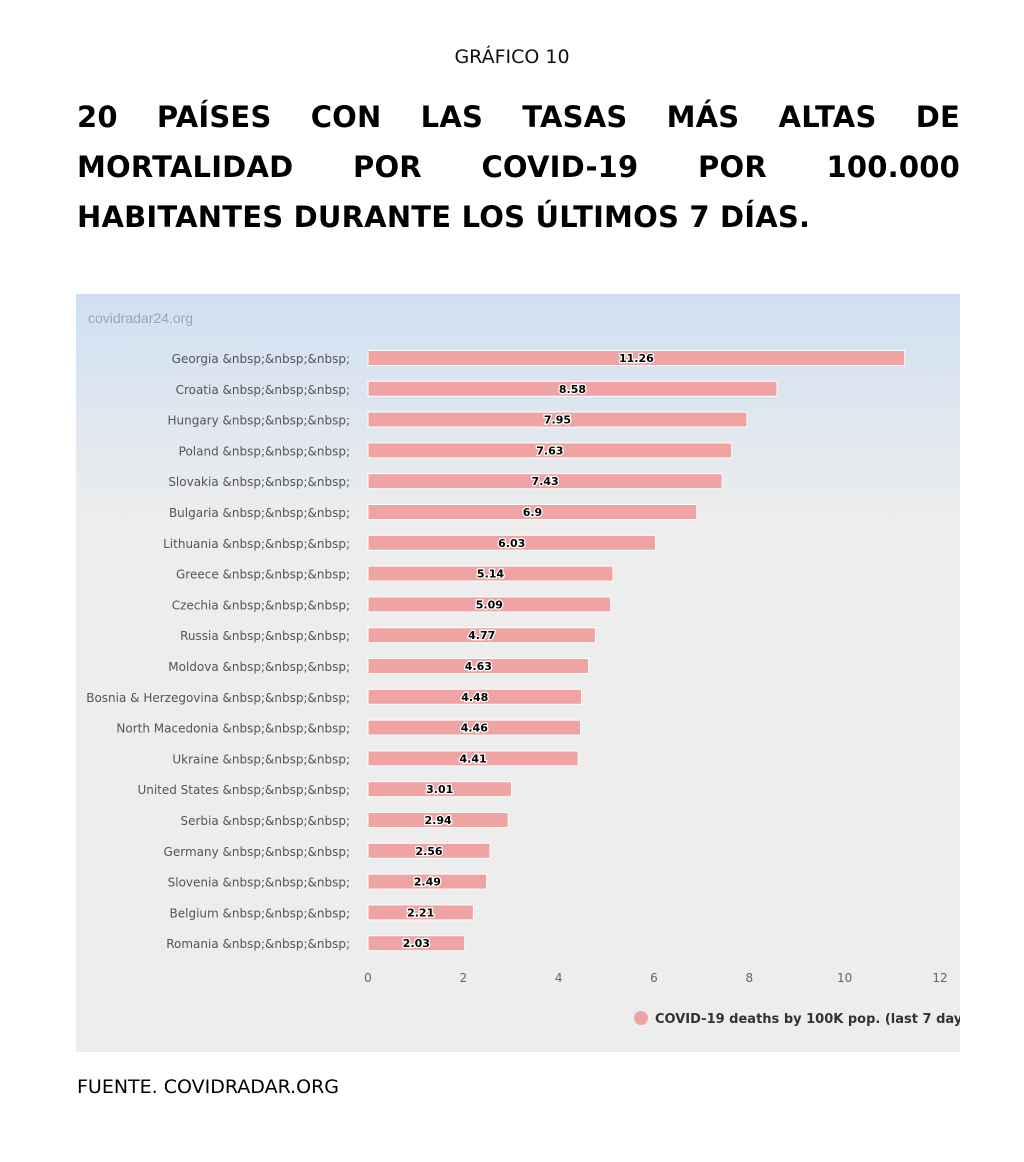  I want to click on data-label: 4.41, so click(473, 758).